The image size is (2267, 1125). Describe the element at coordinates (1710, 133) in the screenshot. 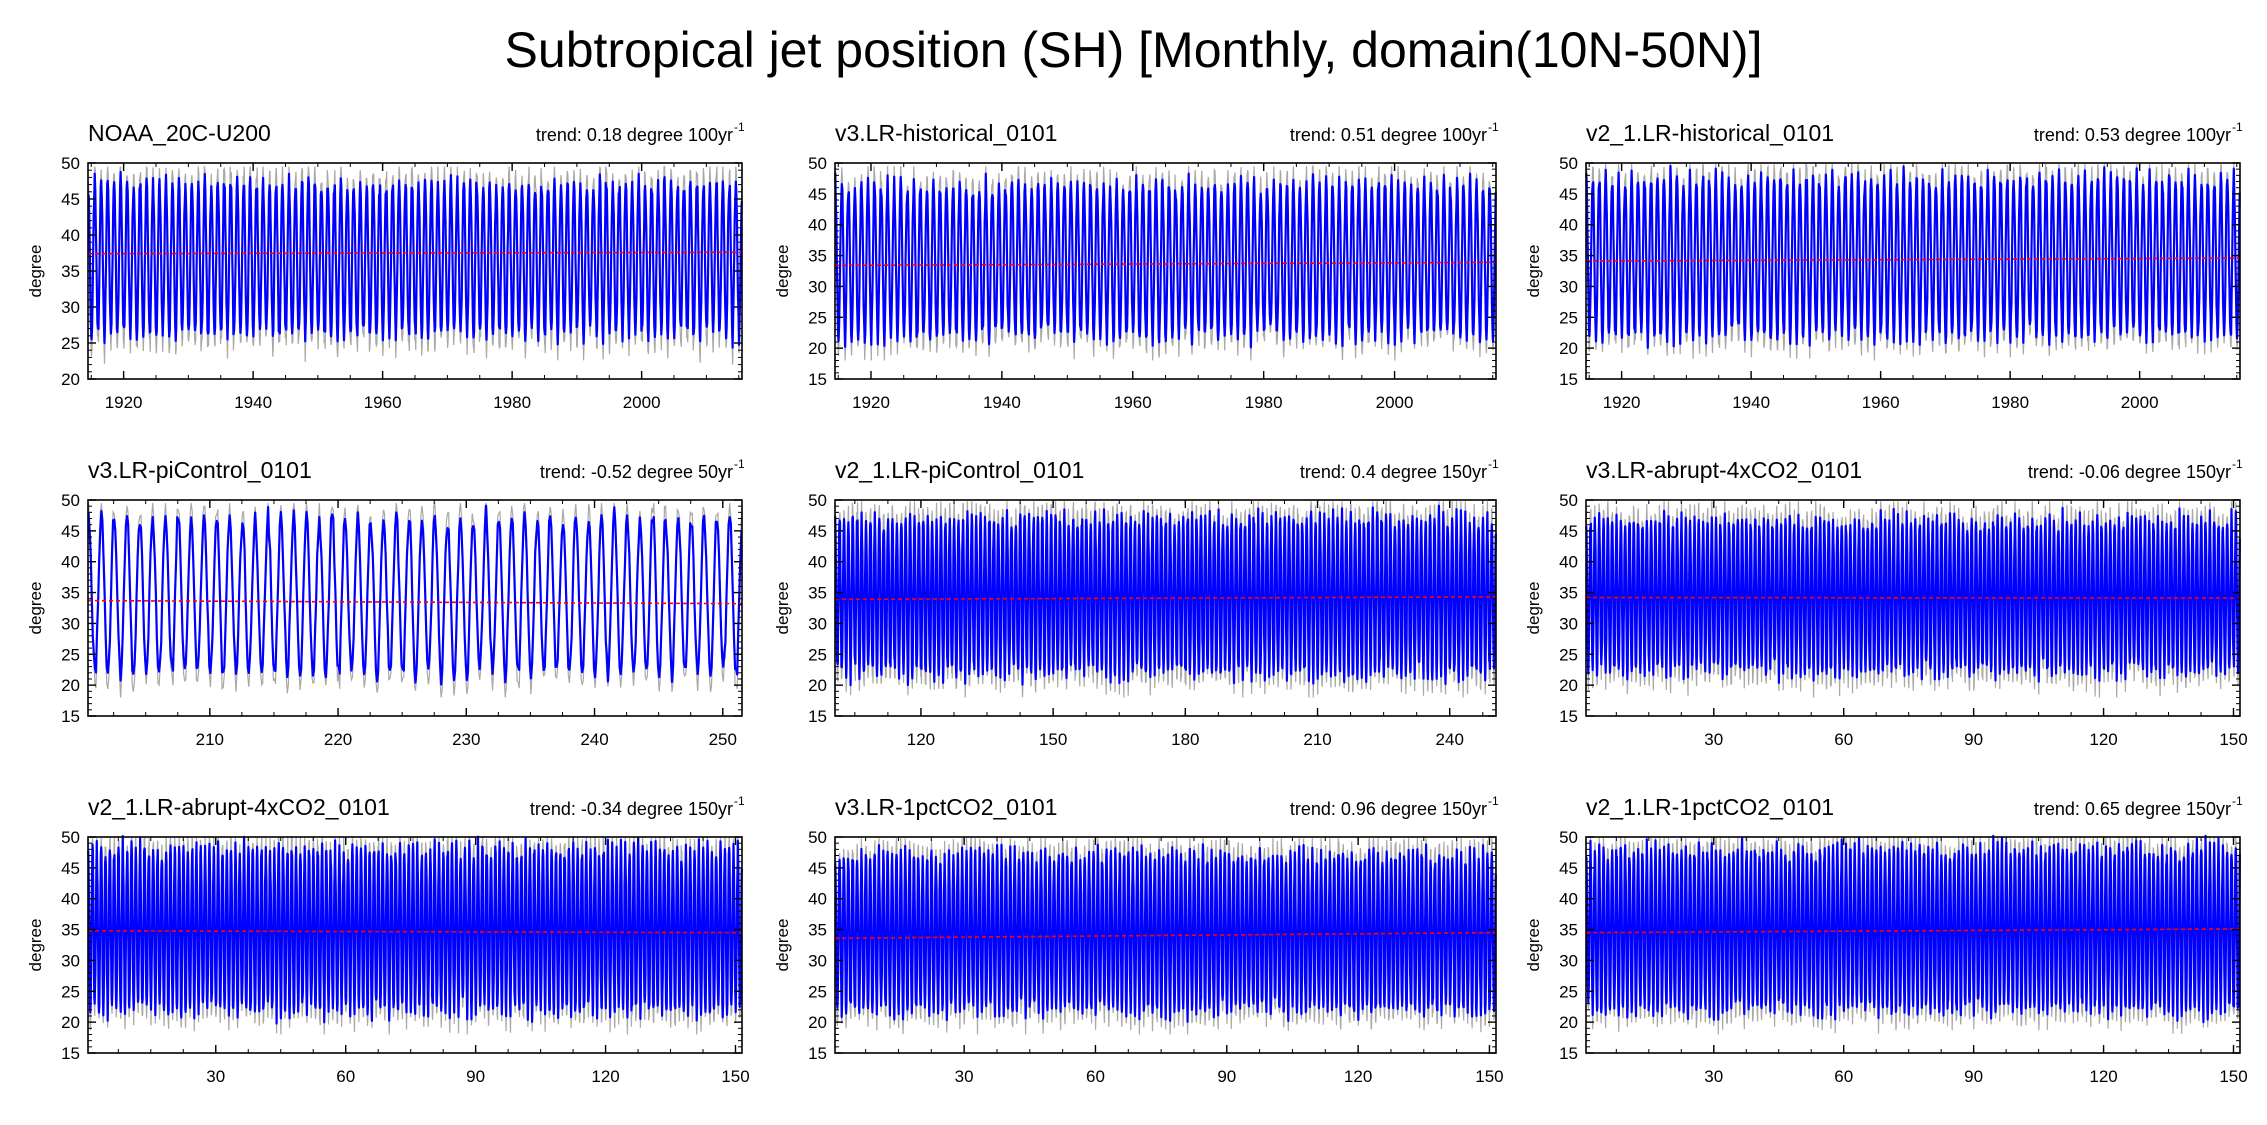

I see `panel-title: v2_1.LR-historical_0101` at that location.